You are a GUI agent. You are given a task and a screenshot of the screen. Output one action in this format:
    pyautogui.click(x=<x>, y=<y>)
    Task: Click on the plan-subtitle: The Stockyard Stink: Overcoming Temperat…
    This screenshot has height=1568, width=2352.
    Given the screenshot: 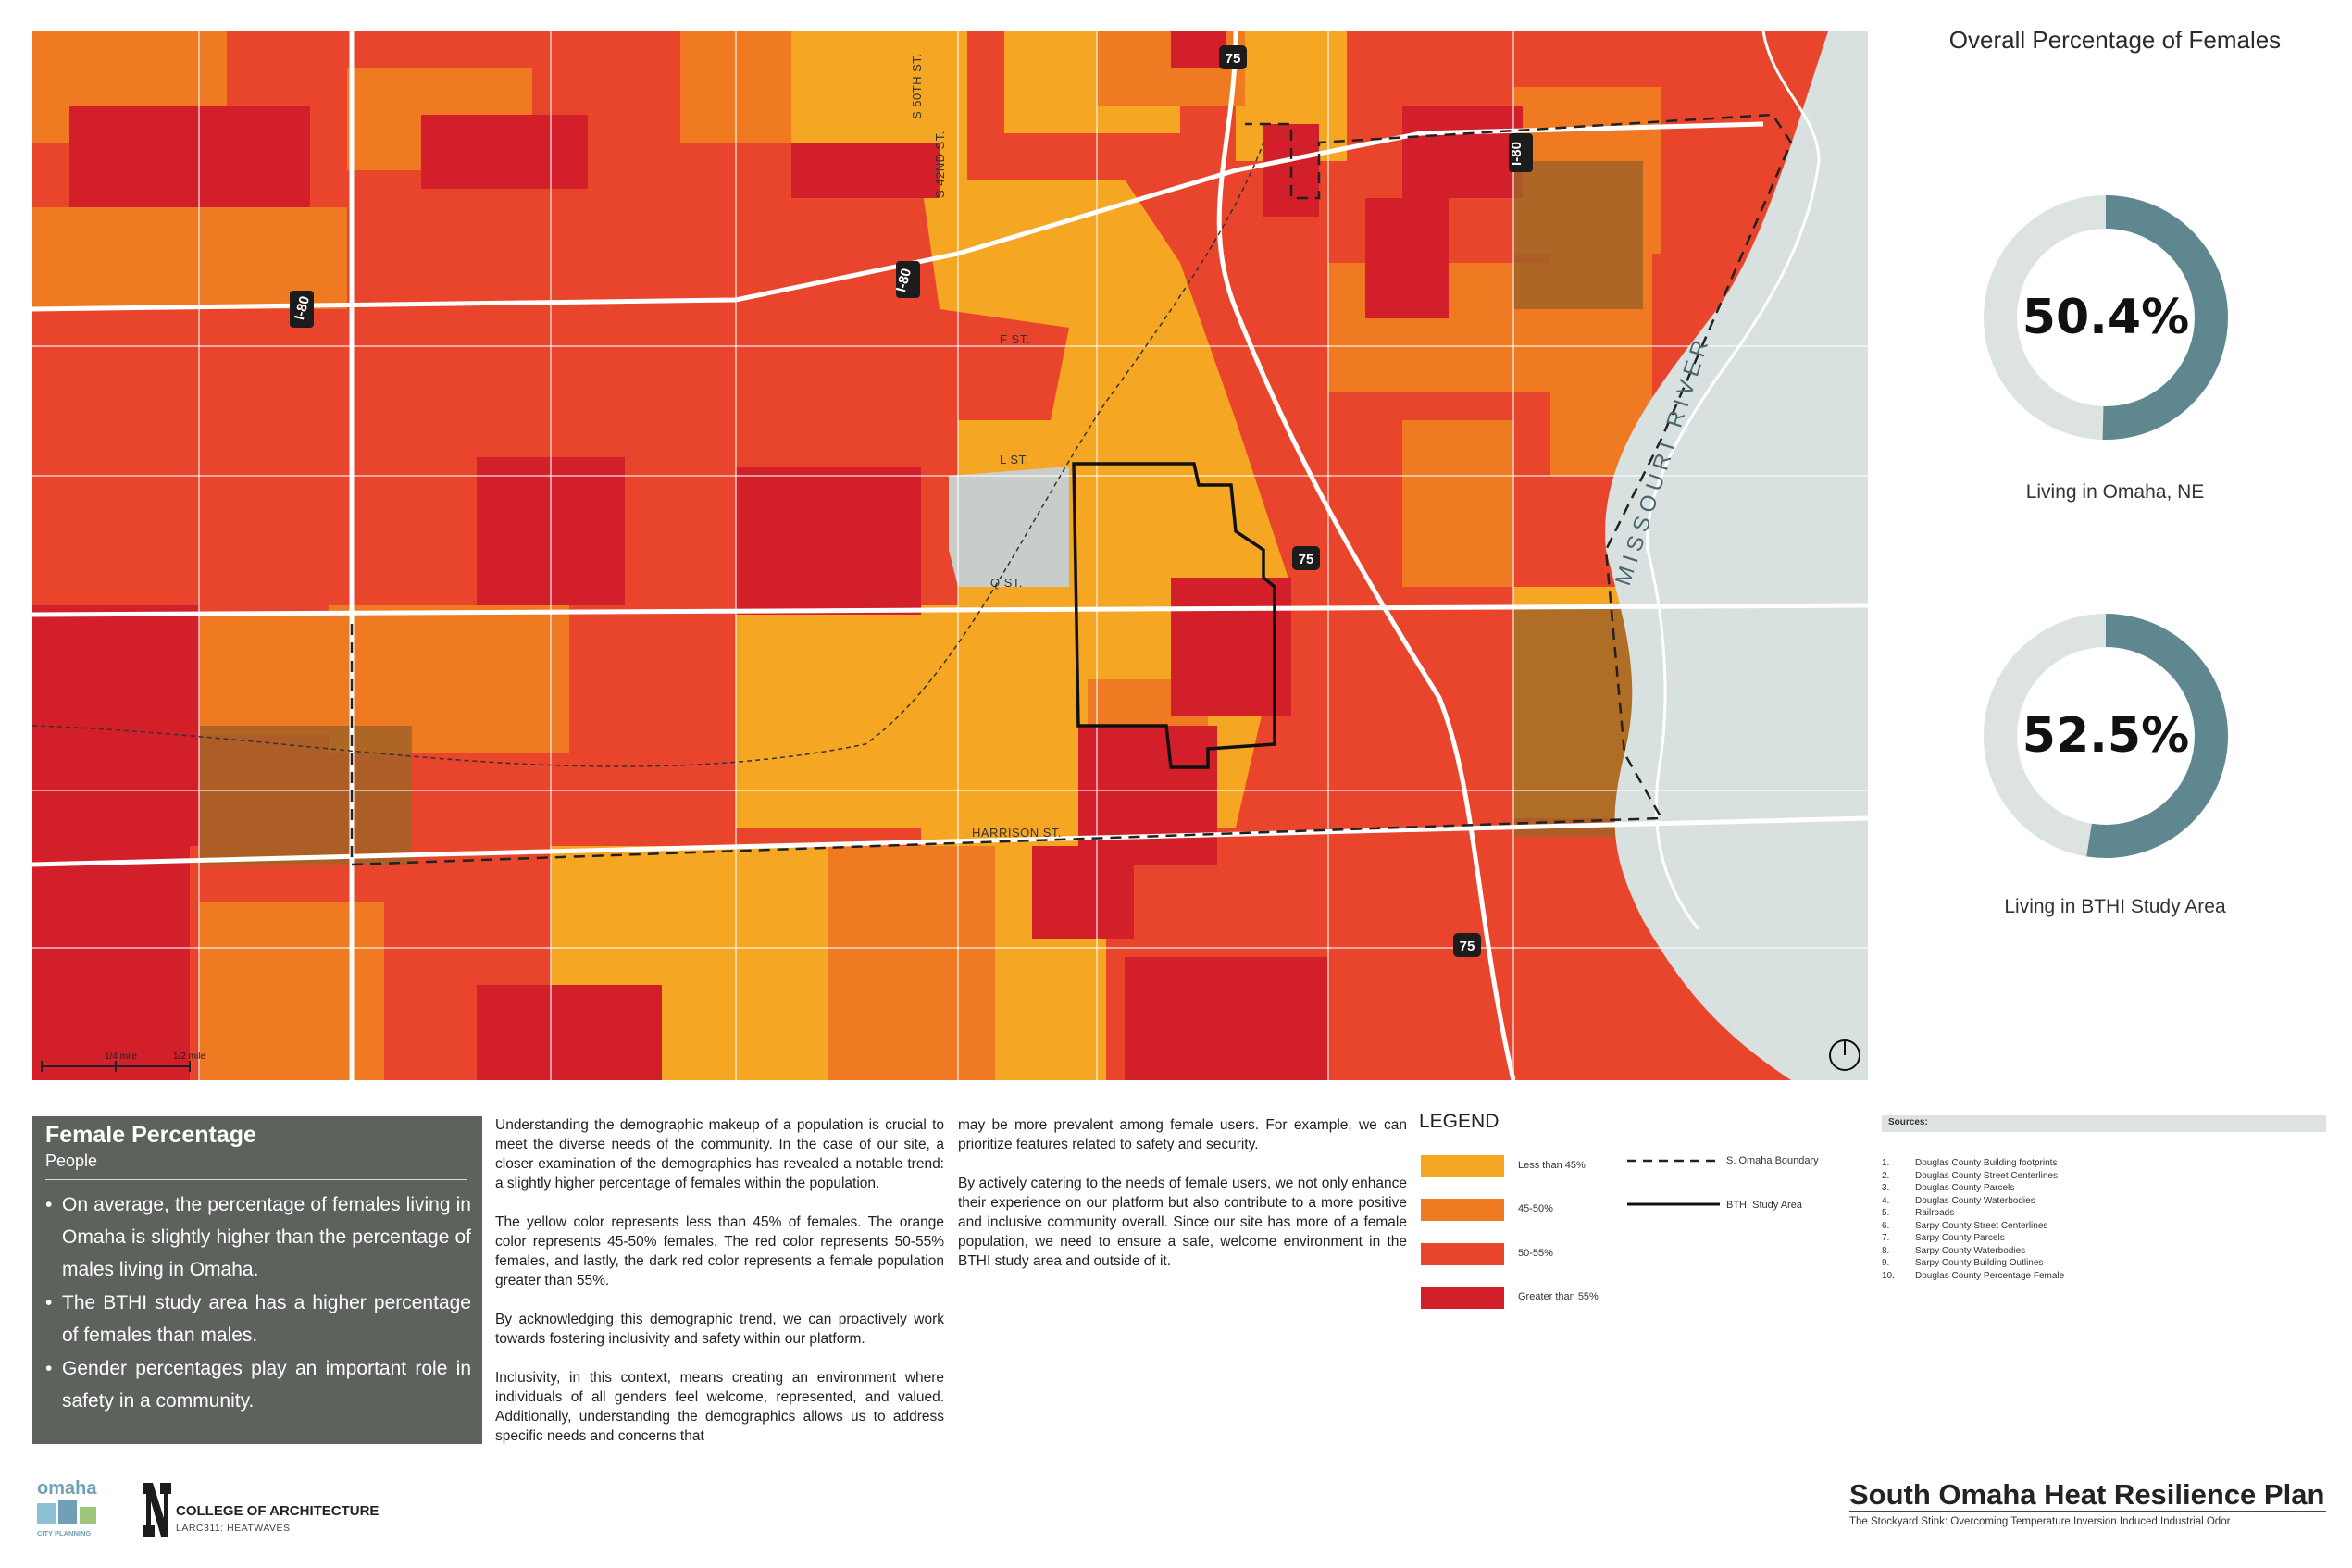 What is the action you would take?
    pyautogui.click(x=2040, y=1521)
    